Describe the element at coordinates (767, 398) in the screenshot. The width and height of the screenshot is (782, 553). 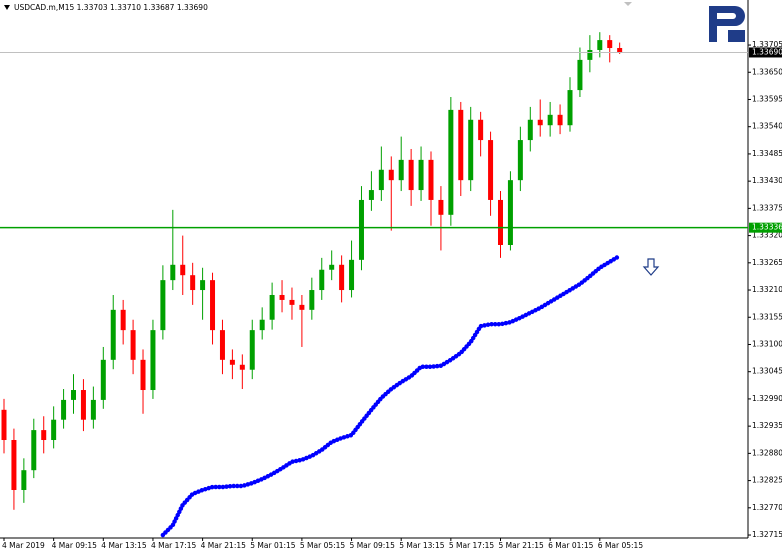
I see `y-tick-label: 1.32990` at that location.